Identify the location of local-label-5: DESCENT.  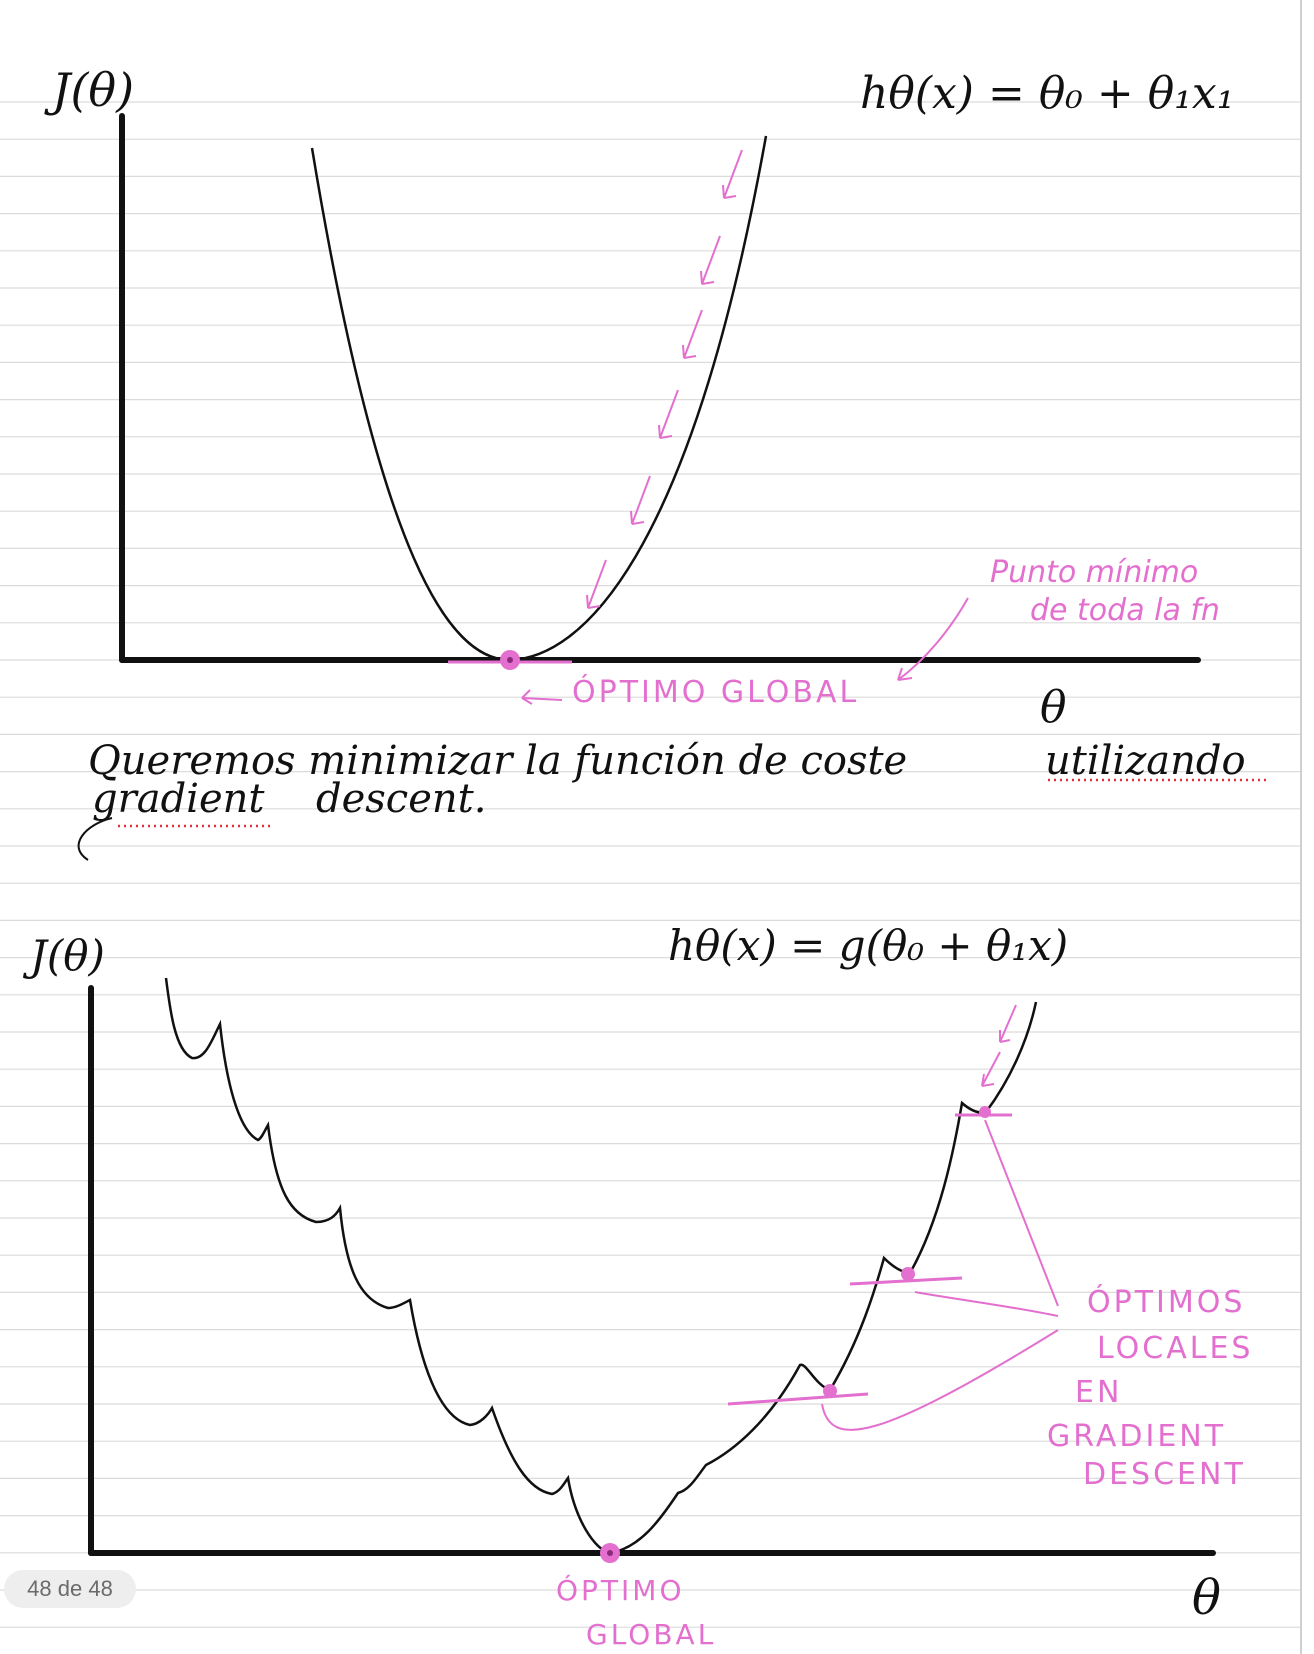
(1164, 1474).